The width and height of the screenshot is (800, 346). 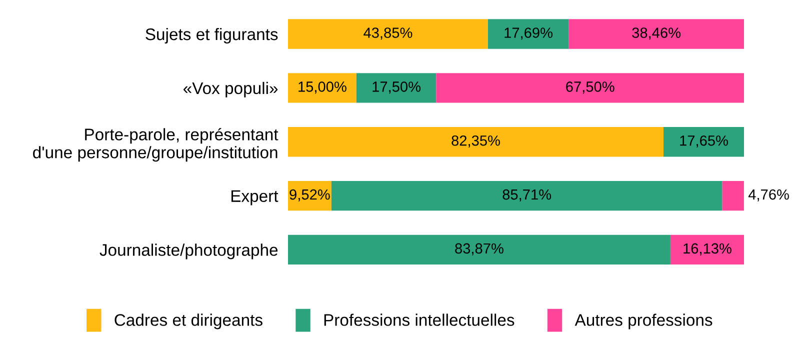 I want to click on data-label: 43,85%, so click(x=388, y=34).